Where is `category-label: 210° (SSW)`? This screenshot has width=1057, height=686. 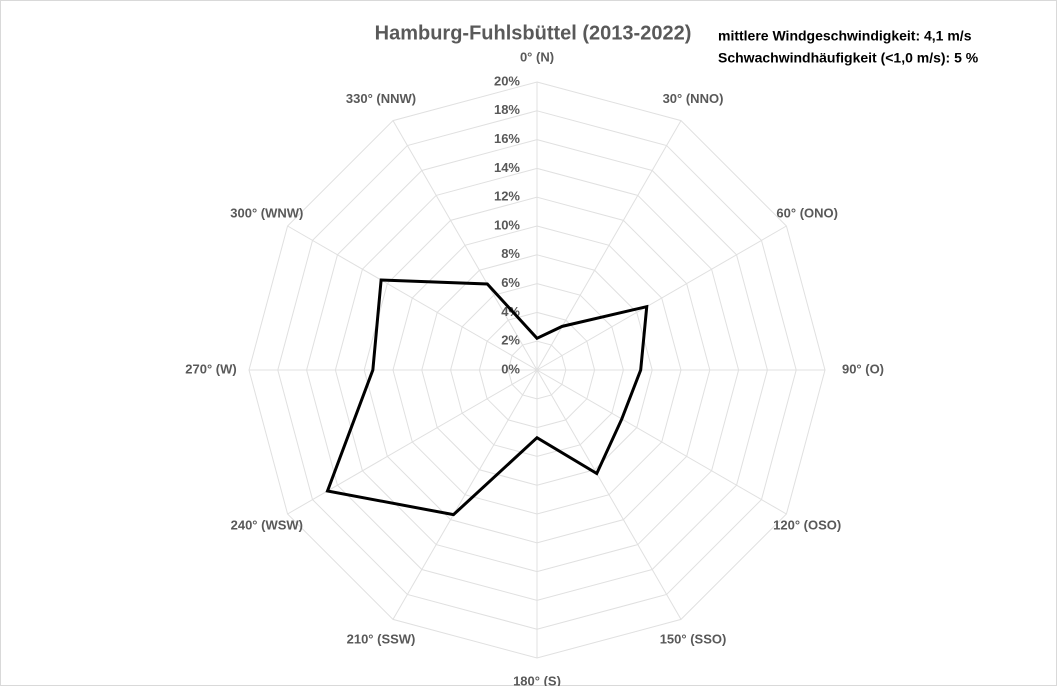
category-label: 210° (SSW) is located at coordinates (381, 639).